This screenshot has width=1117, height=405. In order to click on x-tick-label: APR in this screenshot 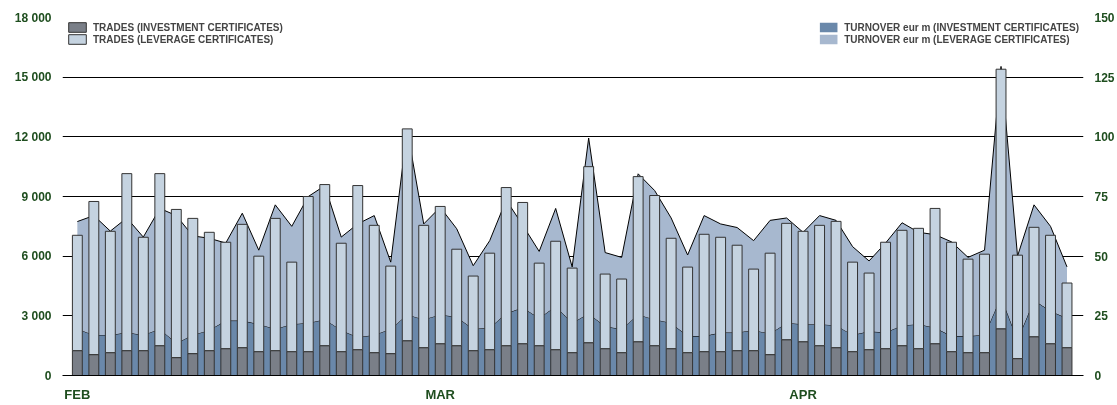, I will do `click(803, 394)`.